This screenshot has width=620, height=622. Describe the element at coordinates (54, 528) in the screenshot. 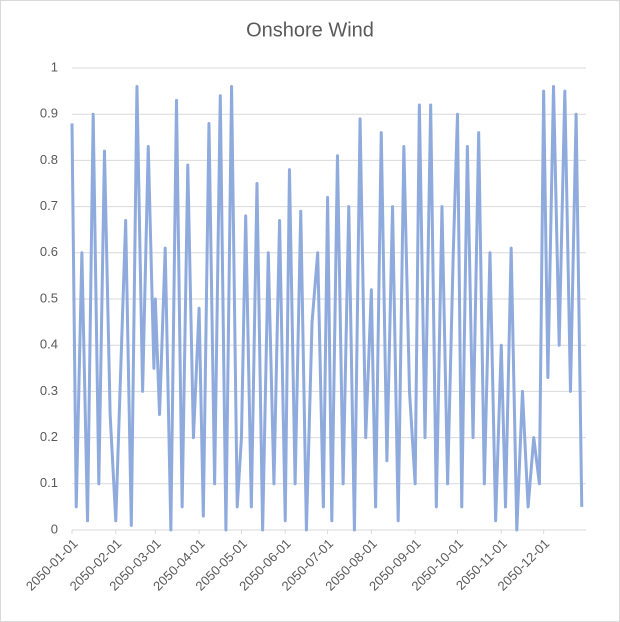

I see `y-tick-label: 0` at that location.